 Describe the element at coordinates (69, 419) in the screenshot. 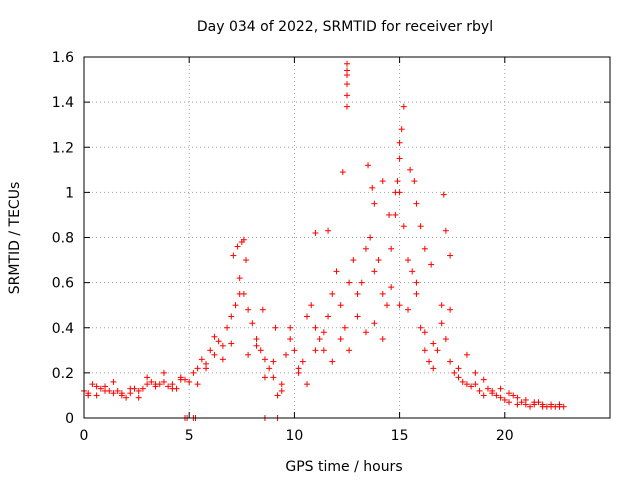

I see `y-tick-label: 0` at that location.